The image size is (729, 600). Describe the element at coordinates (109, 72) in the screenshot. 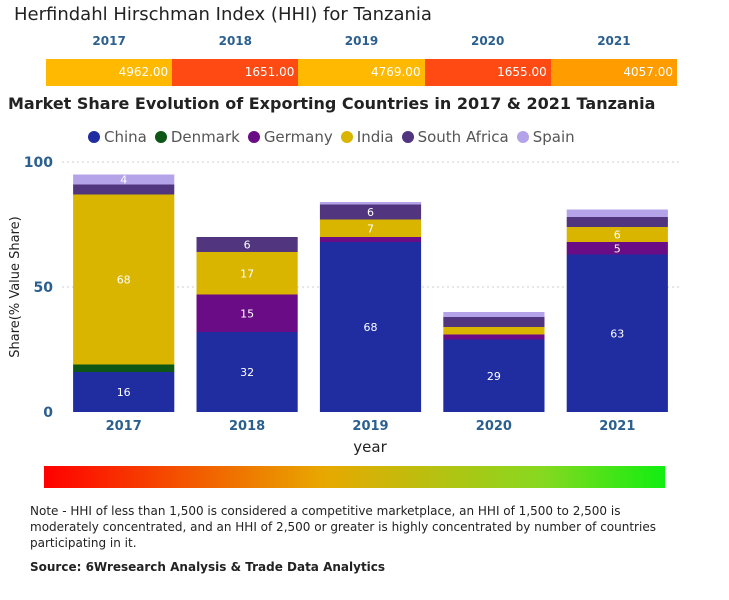

I see `hhi-value-cell: 4962.00` at that location.